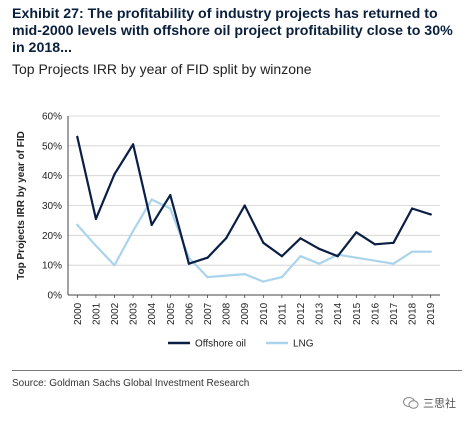 The image size is (473, 423). Describe the element at coordinates (55, 296) in the screenshot. I see `y-tick-label: 0%` at that location.